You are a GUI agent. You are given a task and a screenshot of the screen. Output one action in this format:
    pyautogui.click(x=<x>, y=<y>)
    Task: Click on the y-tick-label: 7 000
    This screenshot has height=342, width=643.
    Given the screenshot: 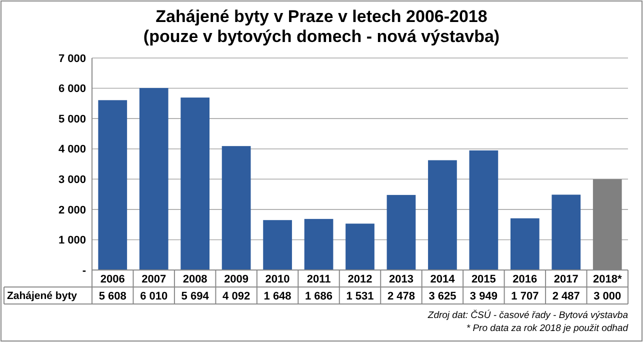 What is the action you would take?
    pyautogui.click(x=72, y=58)
    